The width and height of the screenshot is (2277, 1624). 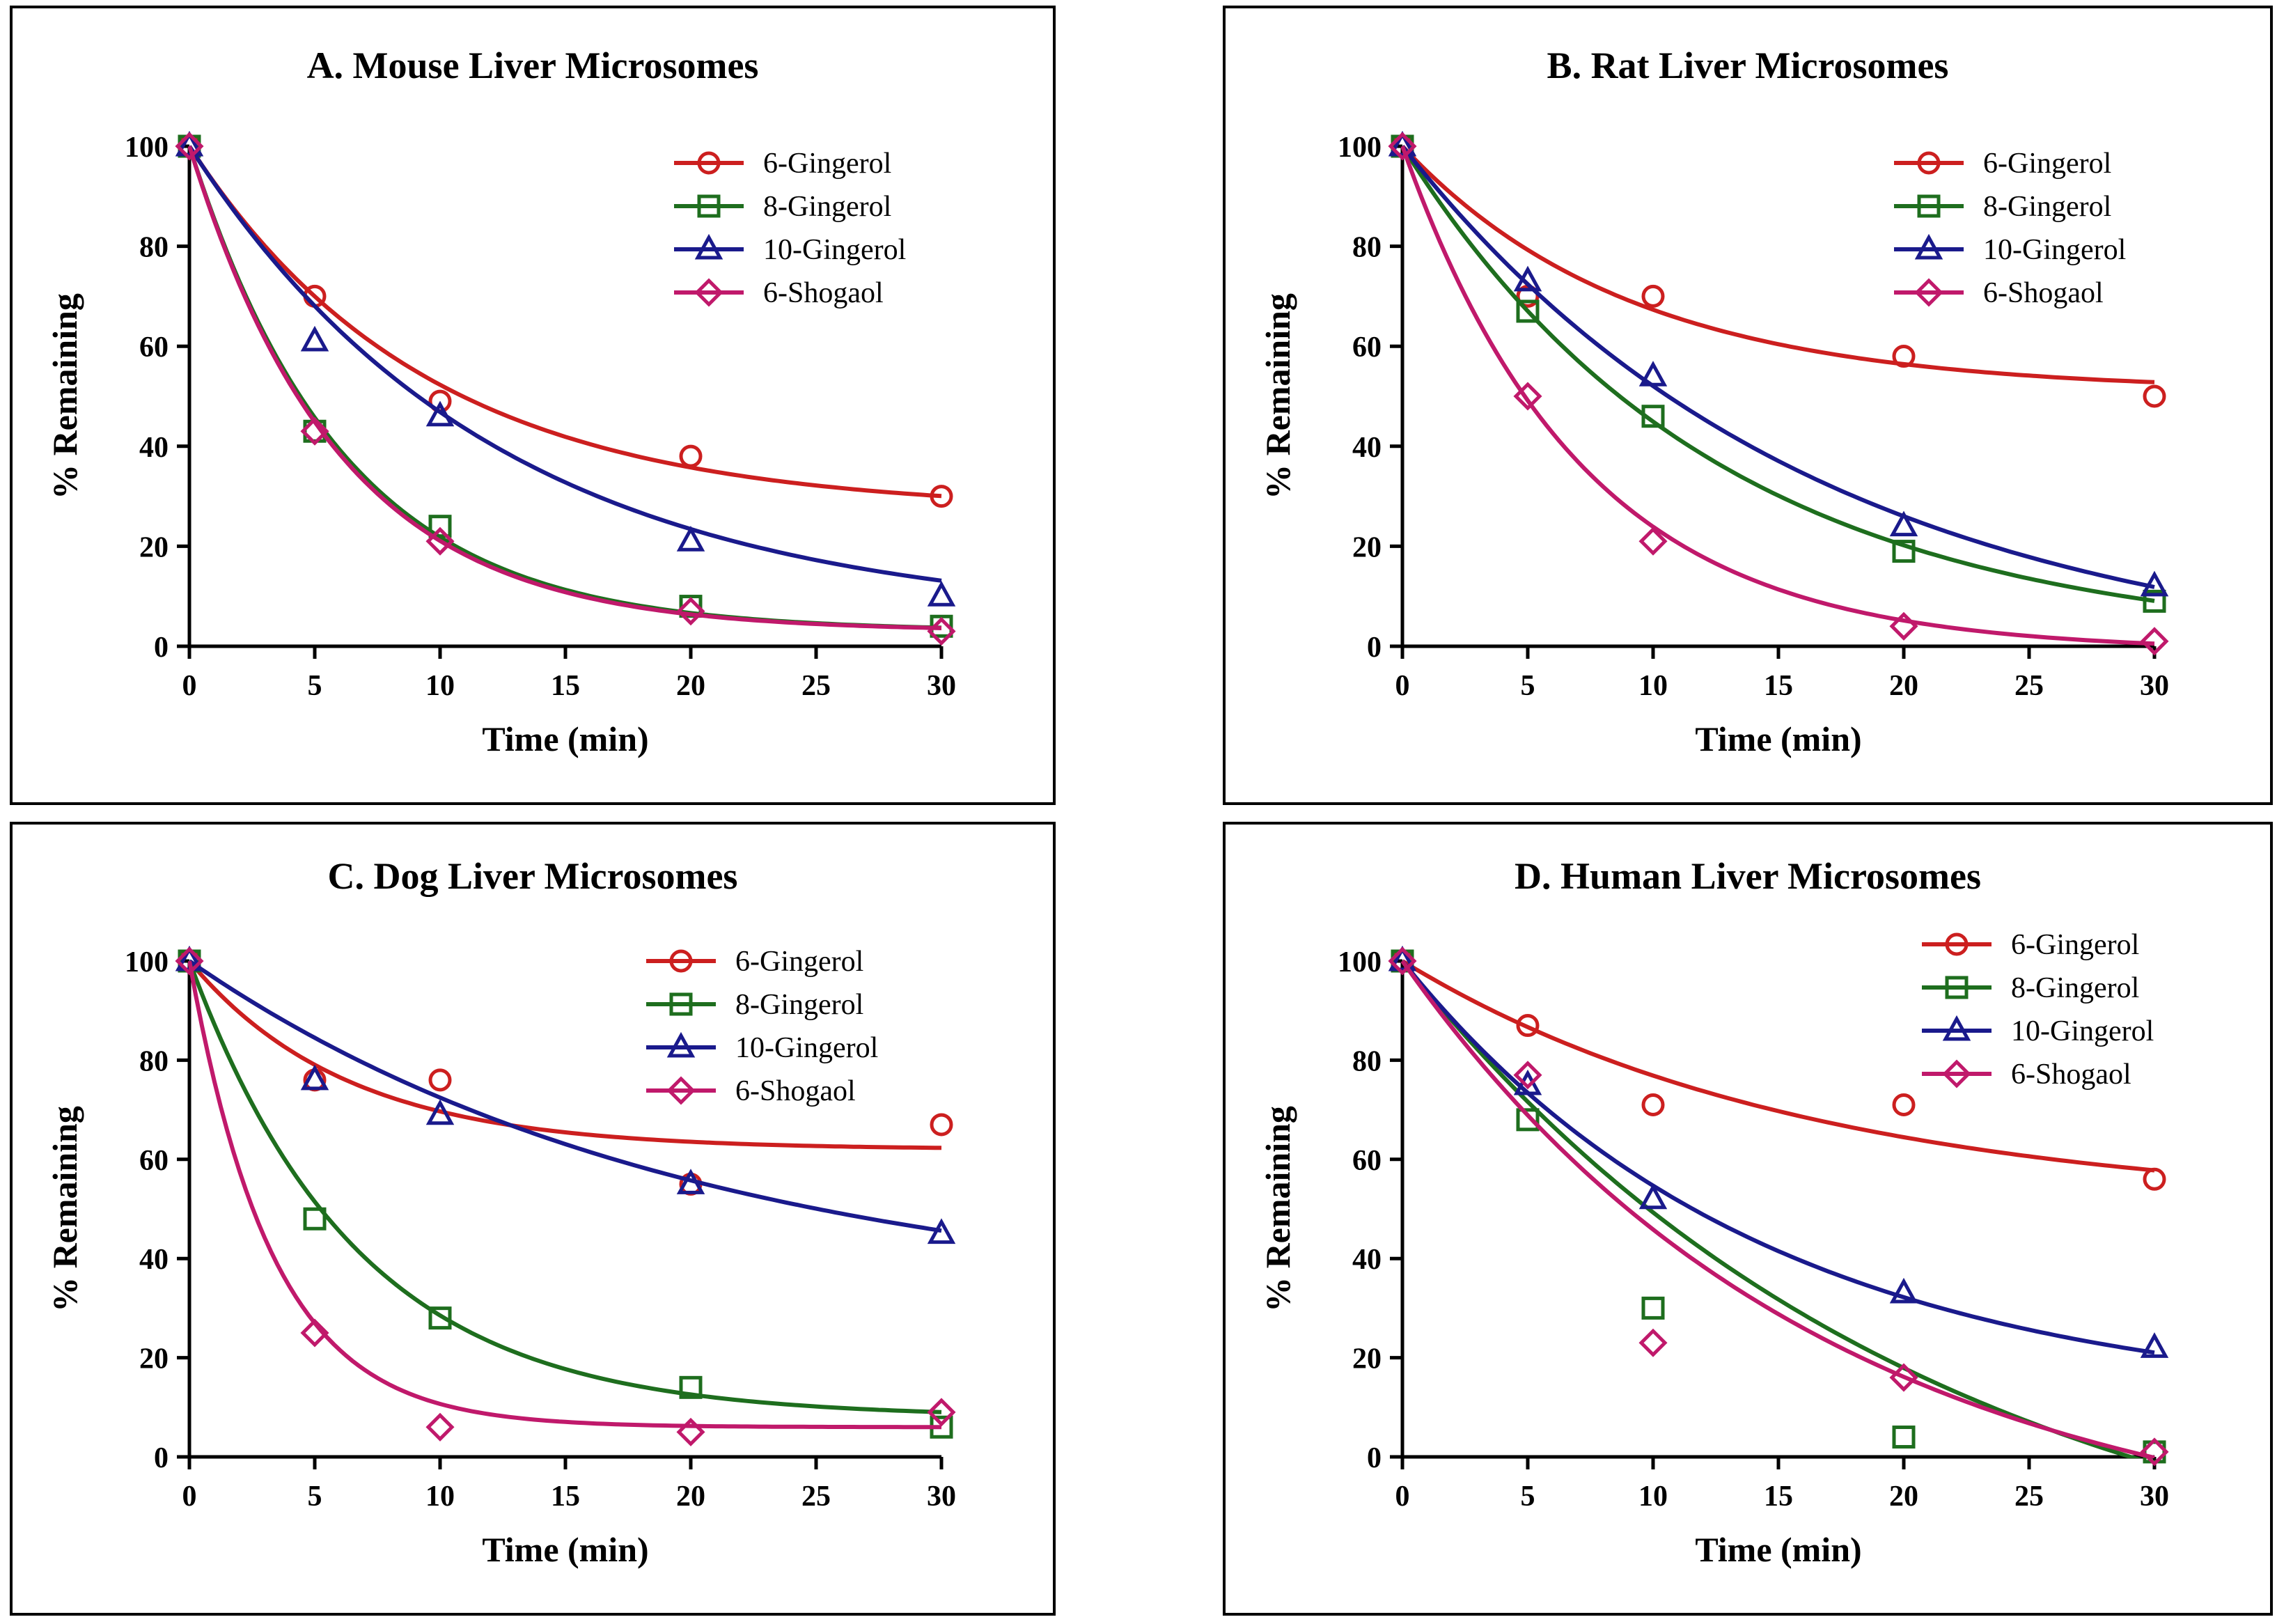 What do you see at coordinates (533, 876) in the screenshot?
I see `chart-title: C. Dog Liver Microsomes` at bounding box center [533, 876].